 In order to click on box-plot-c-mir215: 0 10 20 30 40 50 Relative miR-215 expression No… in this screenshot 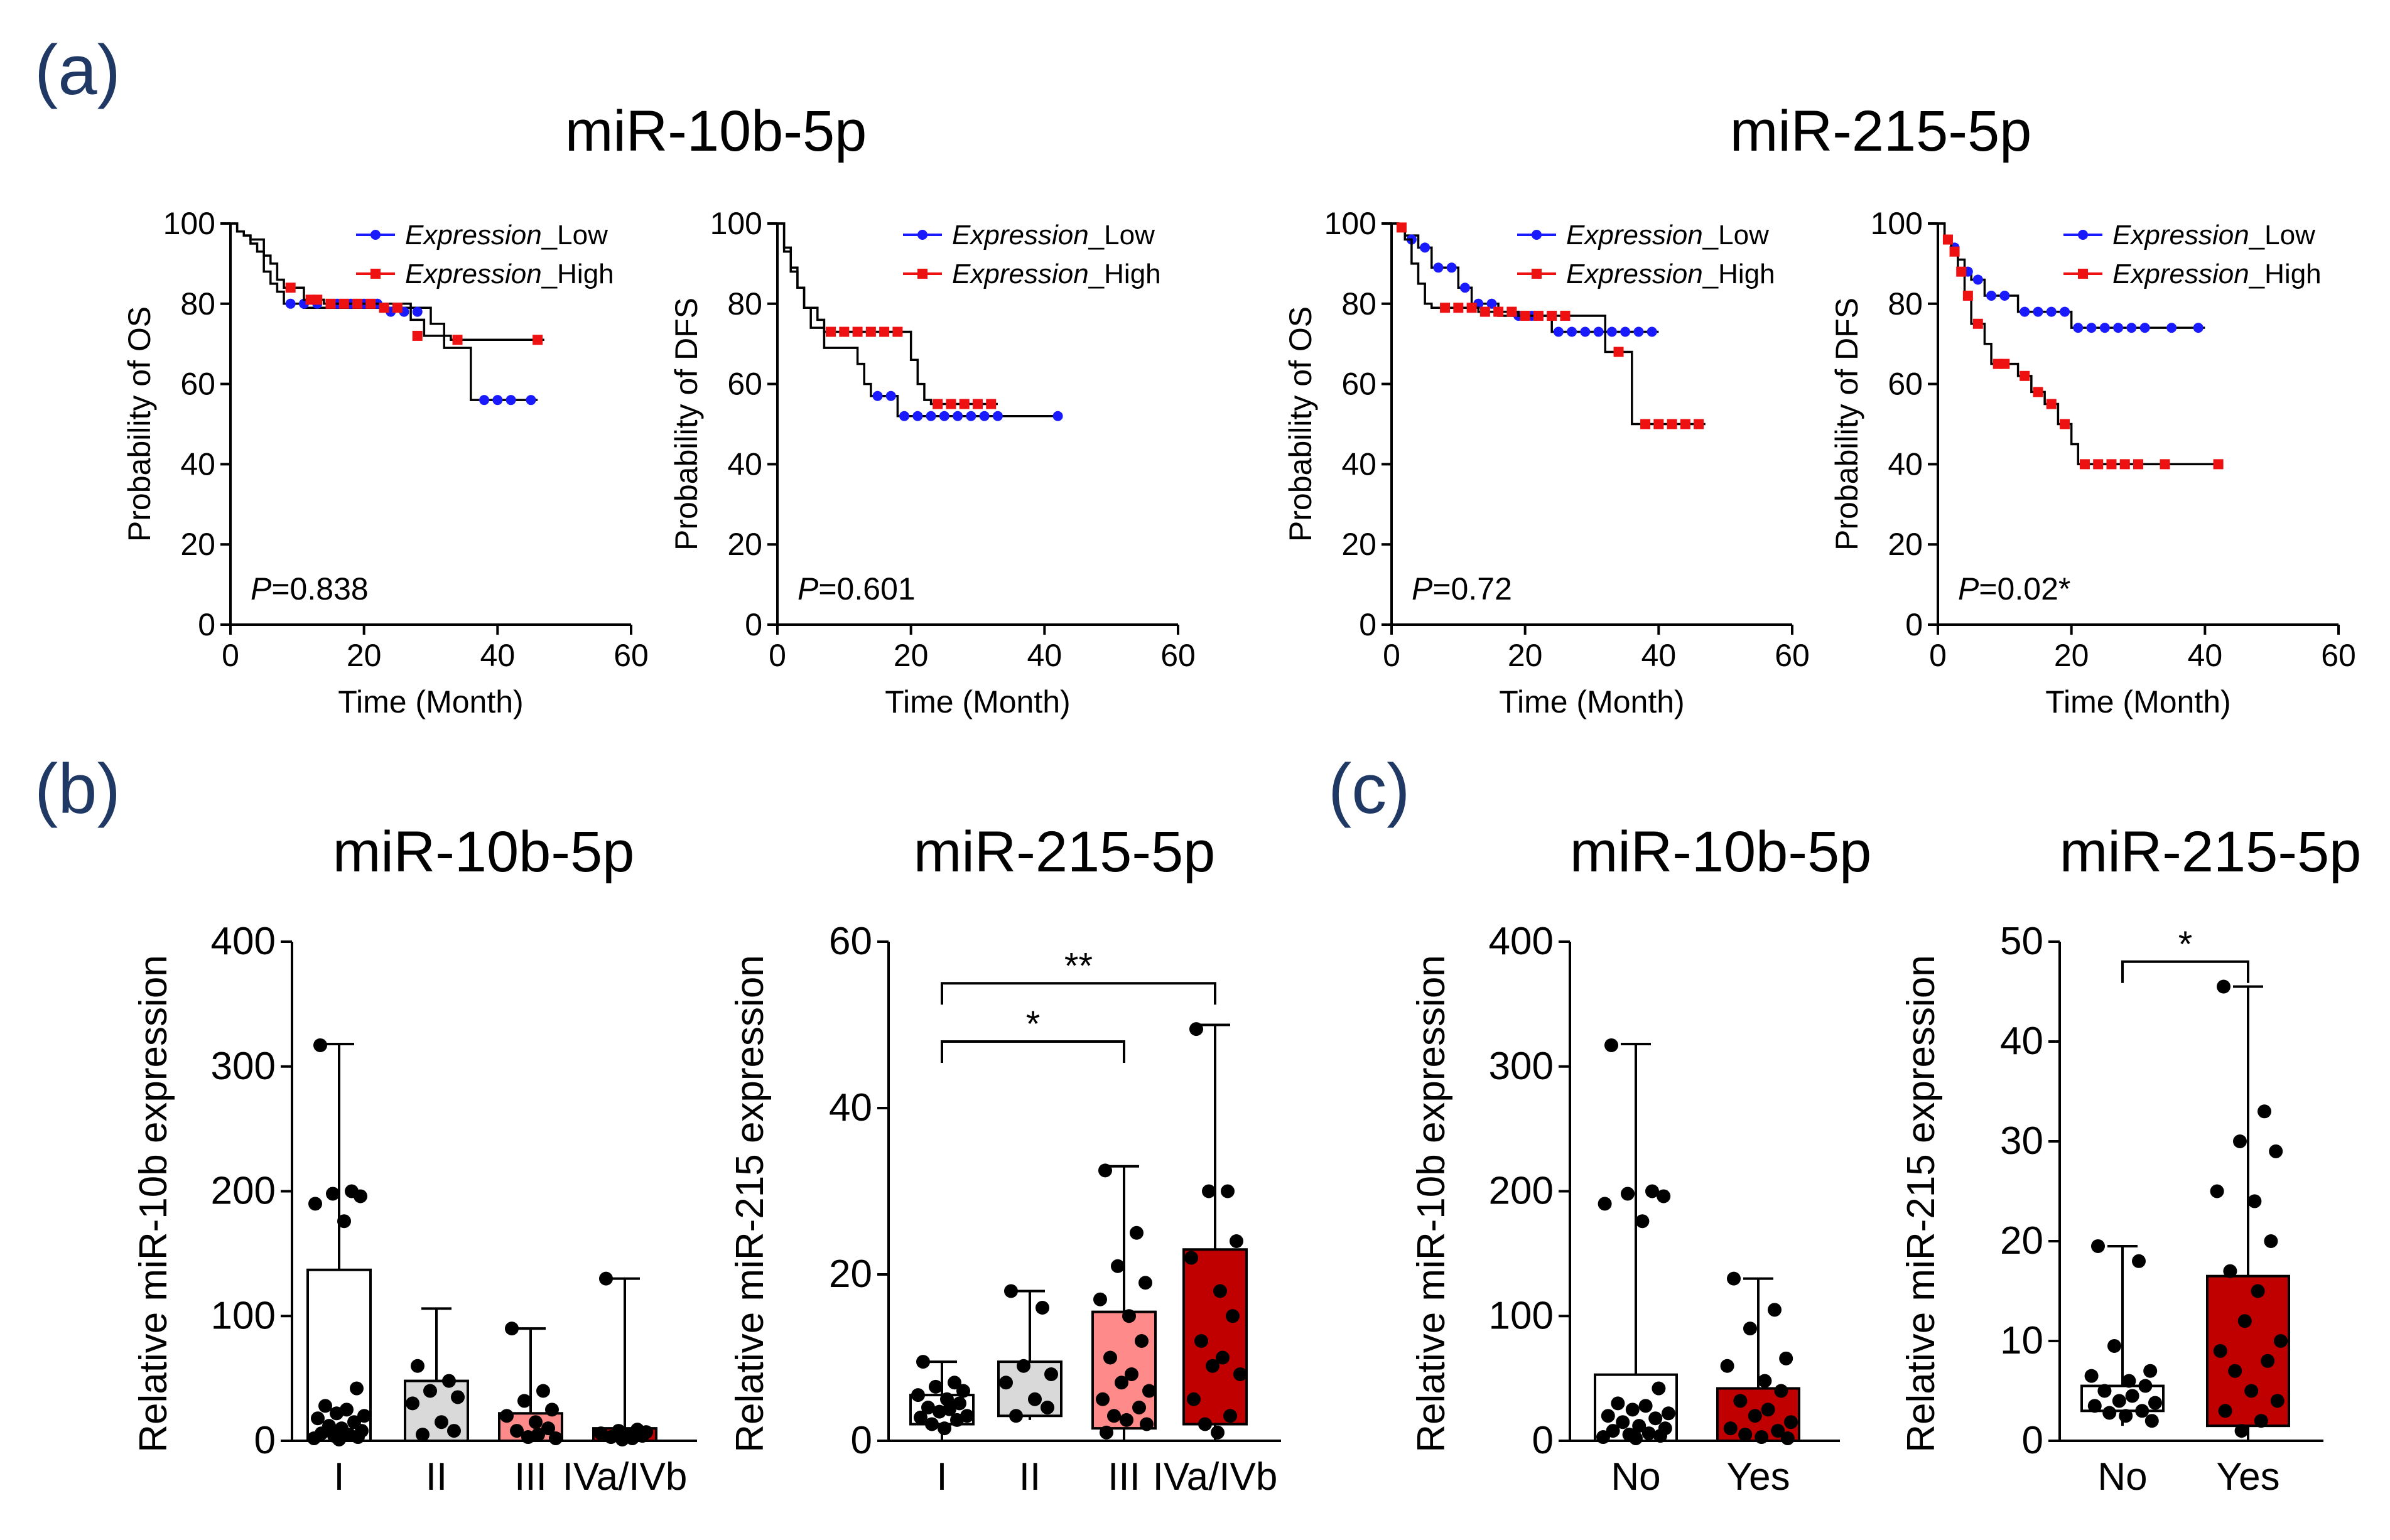, I will do `click(2111, 1209)`.